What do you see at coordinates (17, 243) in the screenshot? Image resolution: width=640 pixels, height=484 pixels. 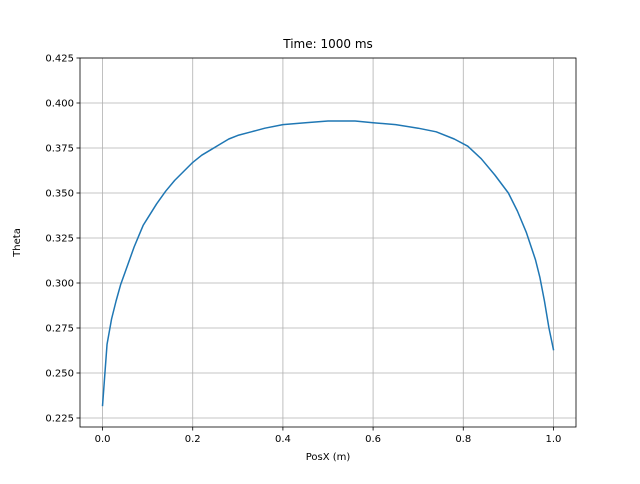 I see `y-axis-label: Theta` at bounding box center [17, 243].